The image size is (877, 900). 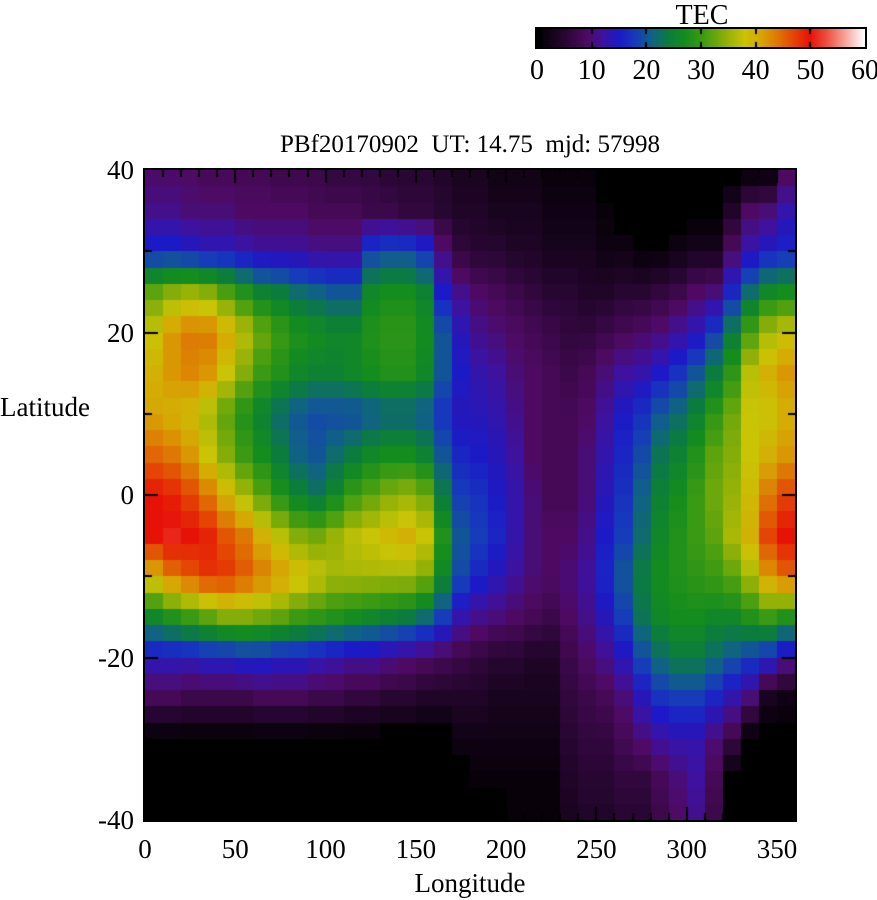 What do you see at coordinates (701, 70) in the screenshot?
I see `colorbar-tick-label: 30` at bounding box center [701, 70].